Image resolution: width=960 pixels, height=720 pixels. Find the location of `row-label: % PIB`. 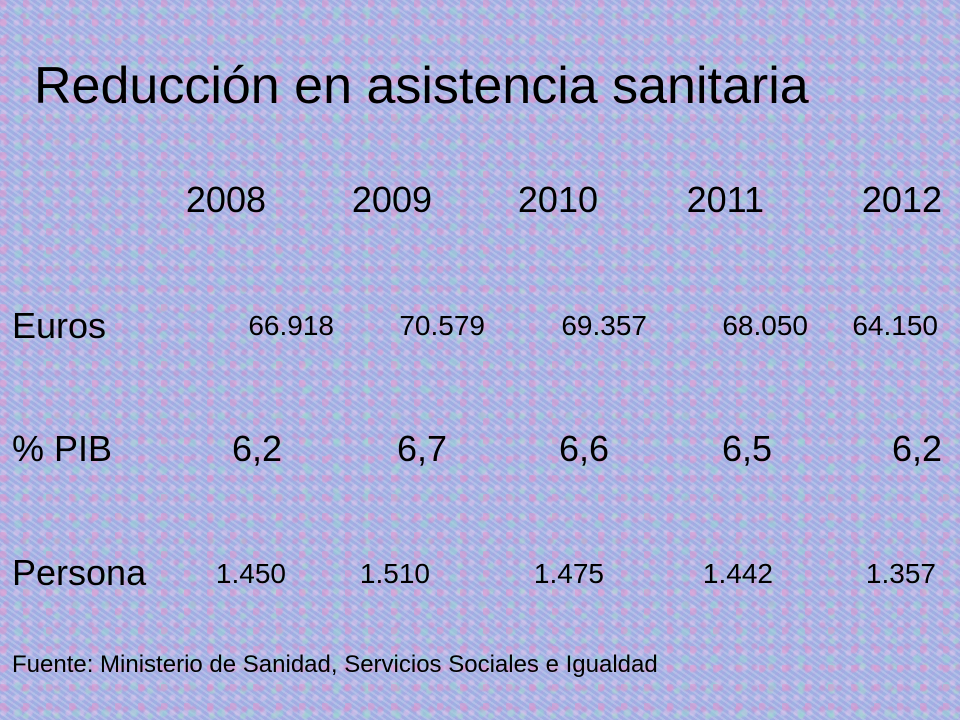

row-label: % PIB is located at coordinates (62, 448).